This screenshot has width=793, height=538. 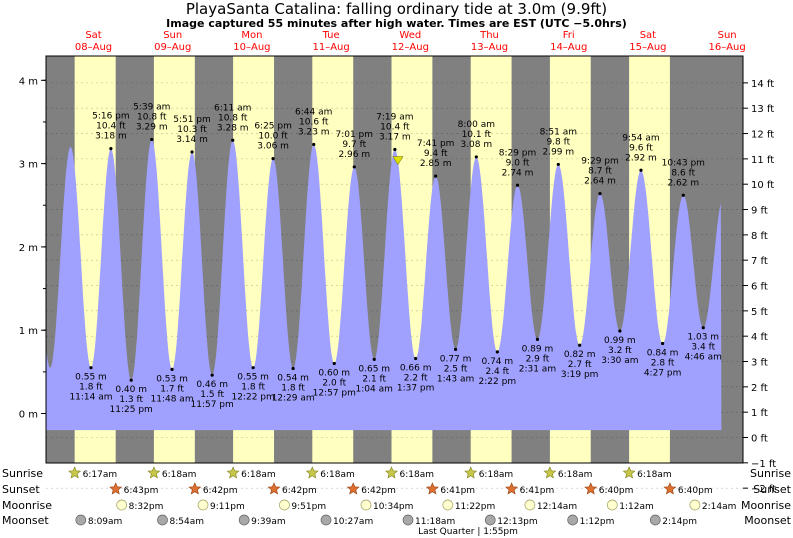 I want to click on low-tide-feet: 2.1 ft, so click(x=374, y=379).